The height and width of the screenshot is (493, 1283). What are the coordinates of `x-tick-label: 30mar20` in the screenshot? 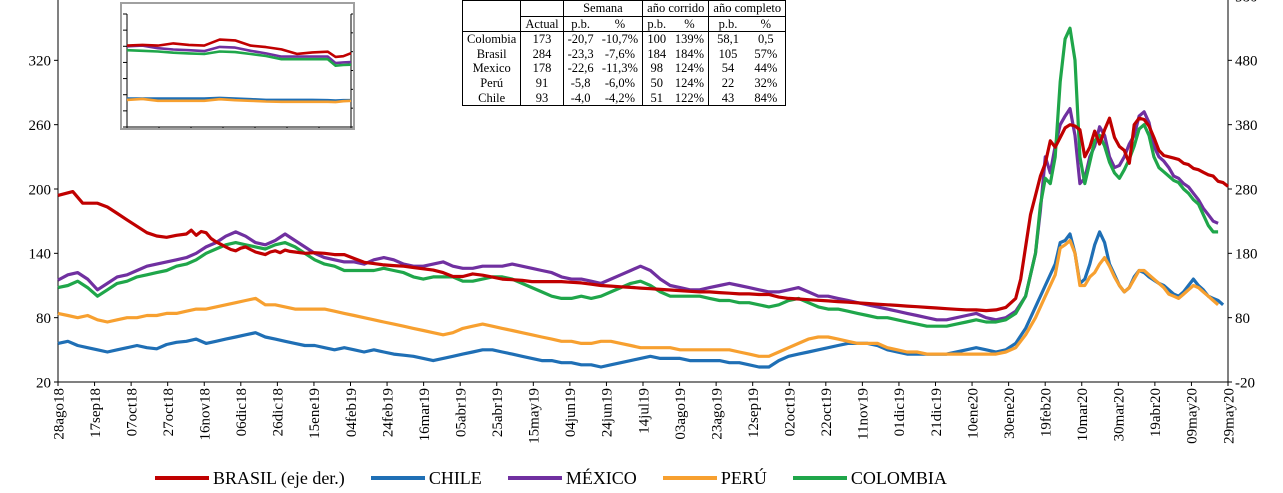 It's located at (1120, 414).